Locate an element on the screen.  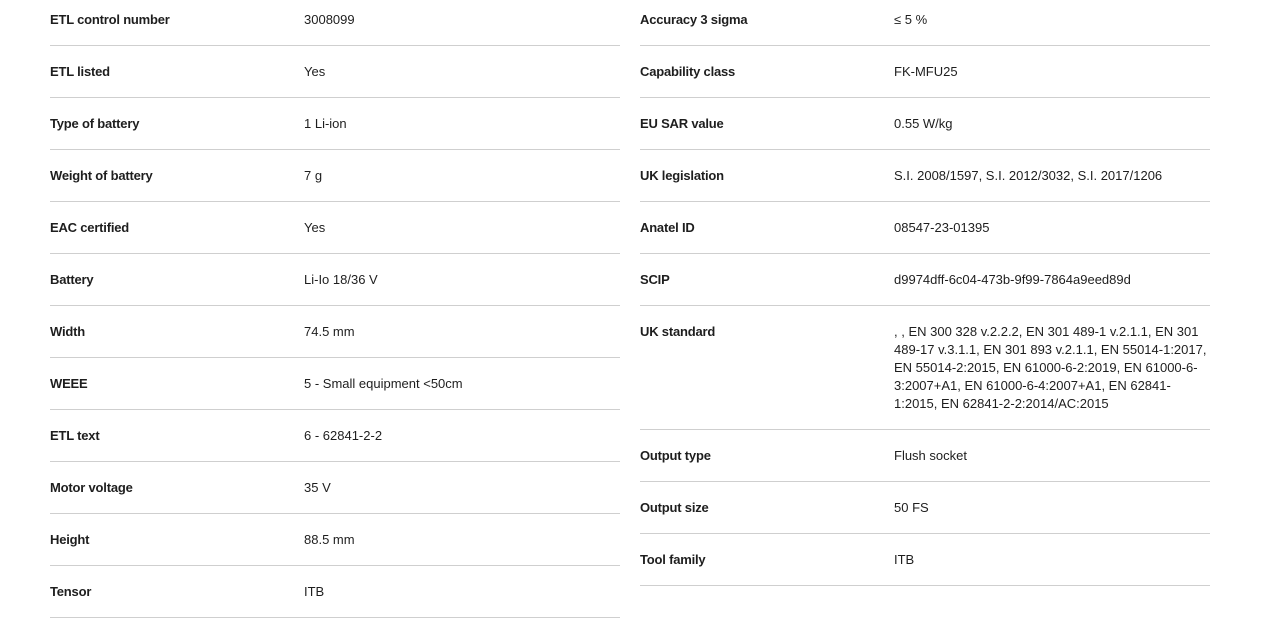
spec-value: 88.5 mm is located at coordinates (329, 539).